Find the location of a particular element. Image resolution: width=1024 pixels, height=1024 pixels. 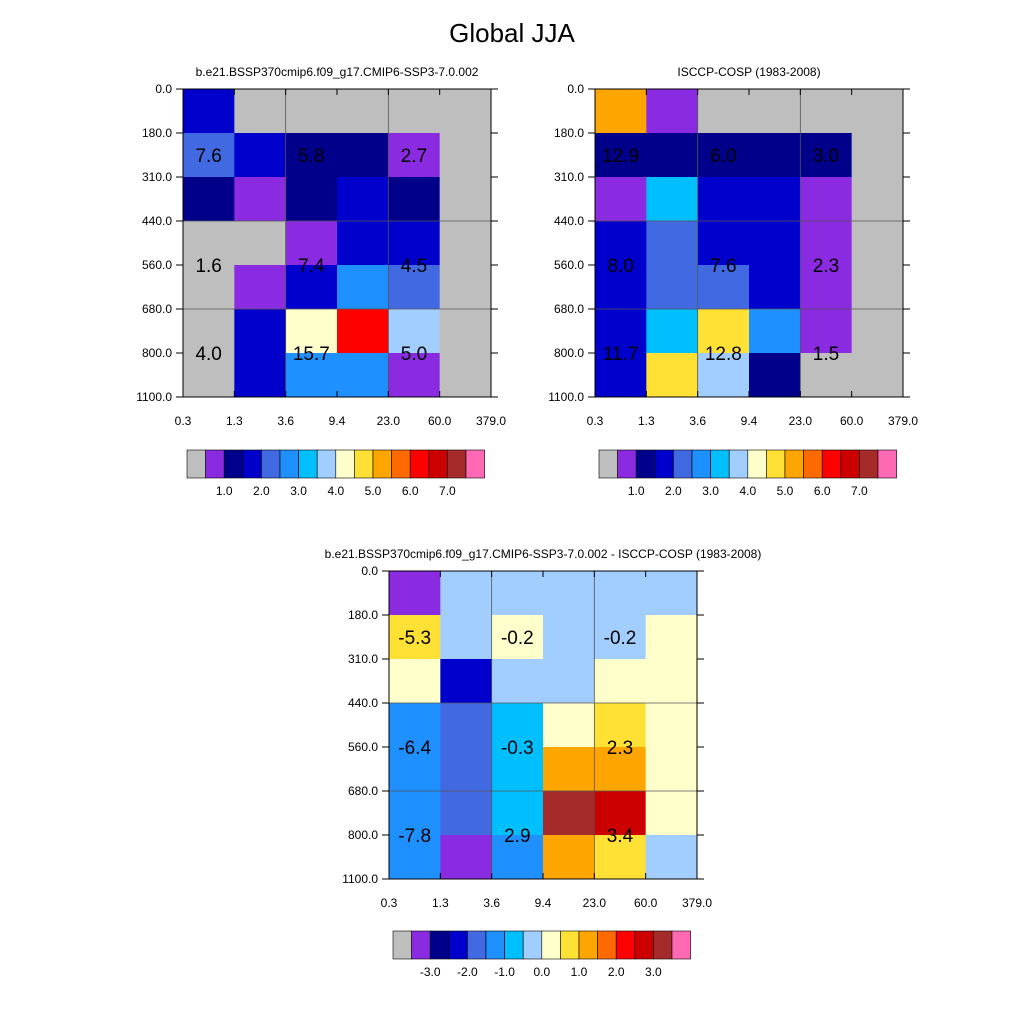

cell-value-label: 12.8 is located at coordinates (723, 354).